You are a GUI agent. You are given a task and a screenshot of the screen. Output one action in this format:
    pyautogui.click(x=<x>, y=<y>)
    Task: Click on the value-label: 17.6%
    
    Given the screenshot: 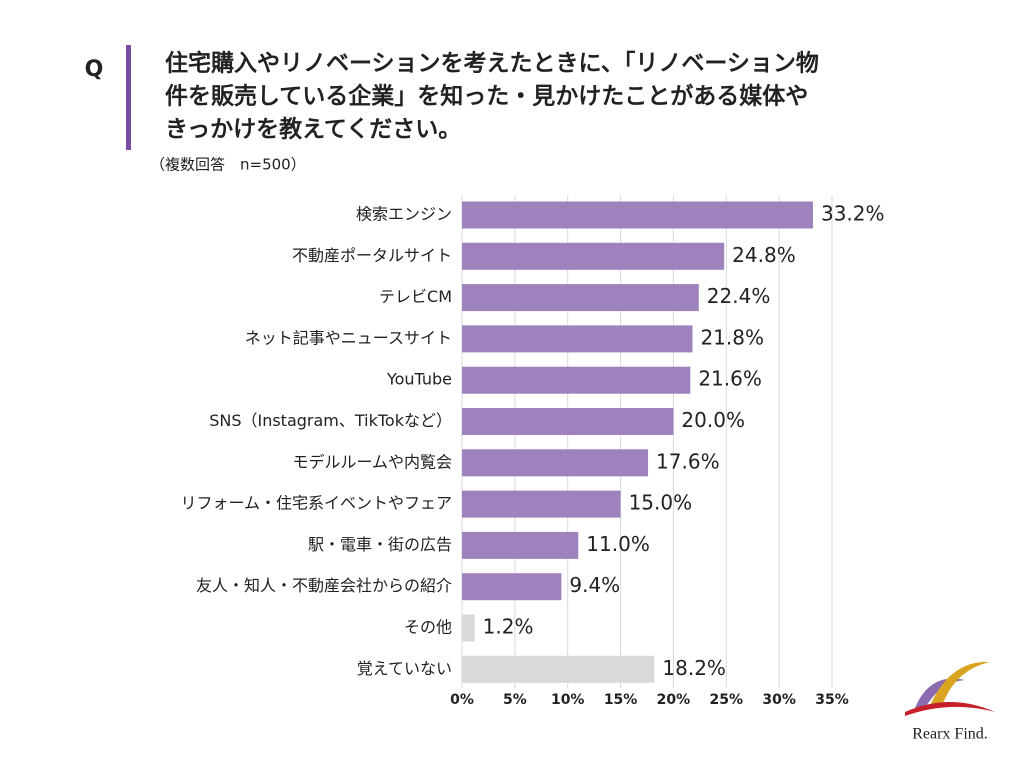 What is the action you would take?
    pyautogui.click(x=688, y=461)
    